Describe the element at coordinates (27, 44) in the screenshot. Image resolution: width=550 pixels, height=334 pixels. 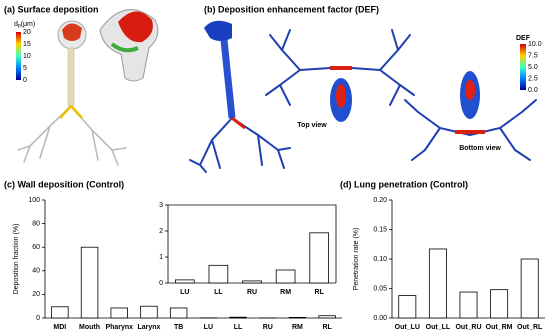
I see `colorbar-tick-label: 15` at that location.